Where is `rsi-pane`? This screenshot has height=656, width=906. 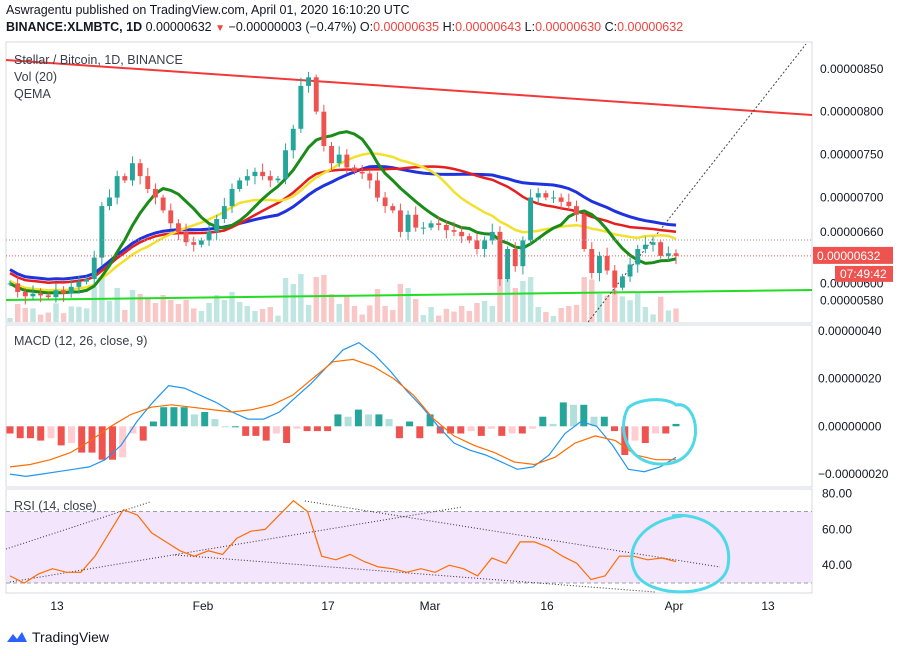 rsi-pane is located at coordinates (408, 546).